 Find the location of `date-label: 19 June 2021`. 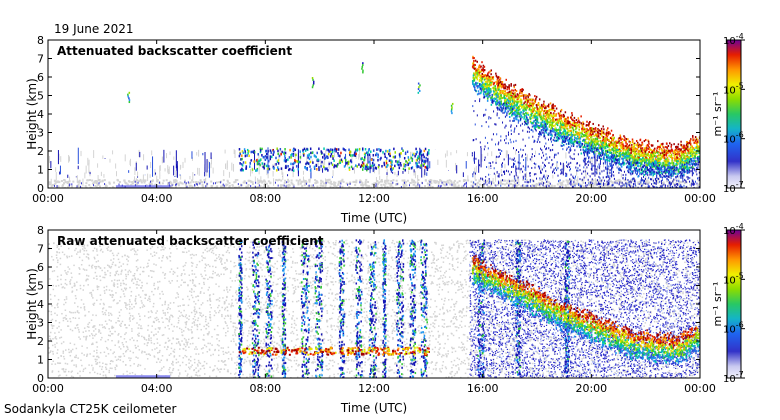

date-label: 19 June 2021 is located at coordinates (94, 29).